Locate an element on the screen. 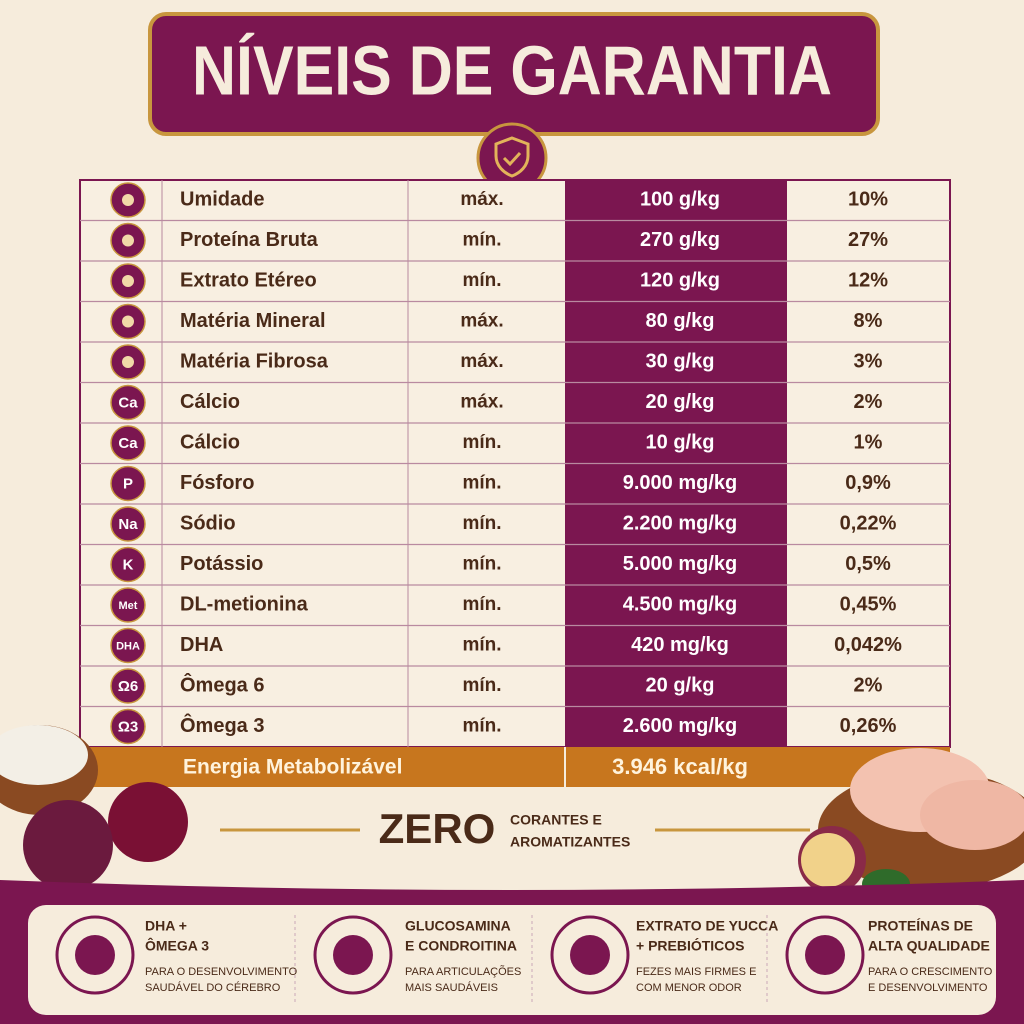  percent: 10% is located at coordinates (868, 199).